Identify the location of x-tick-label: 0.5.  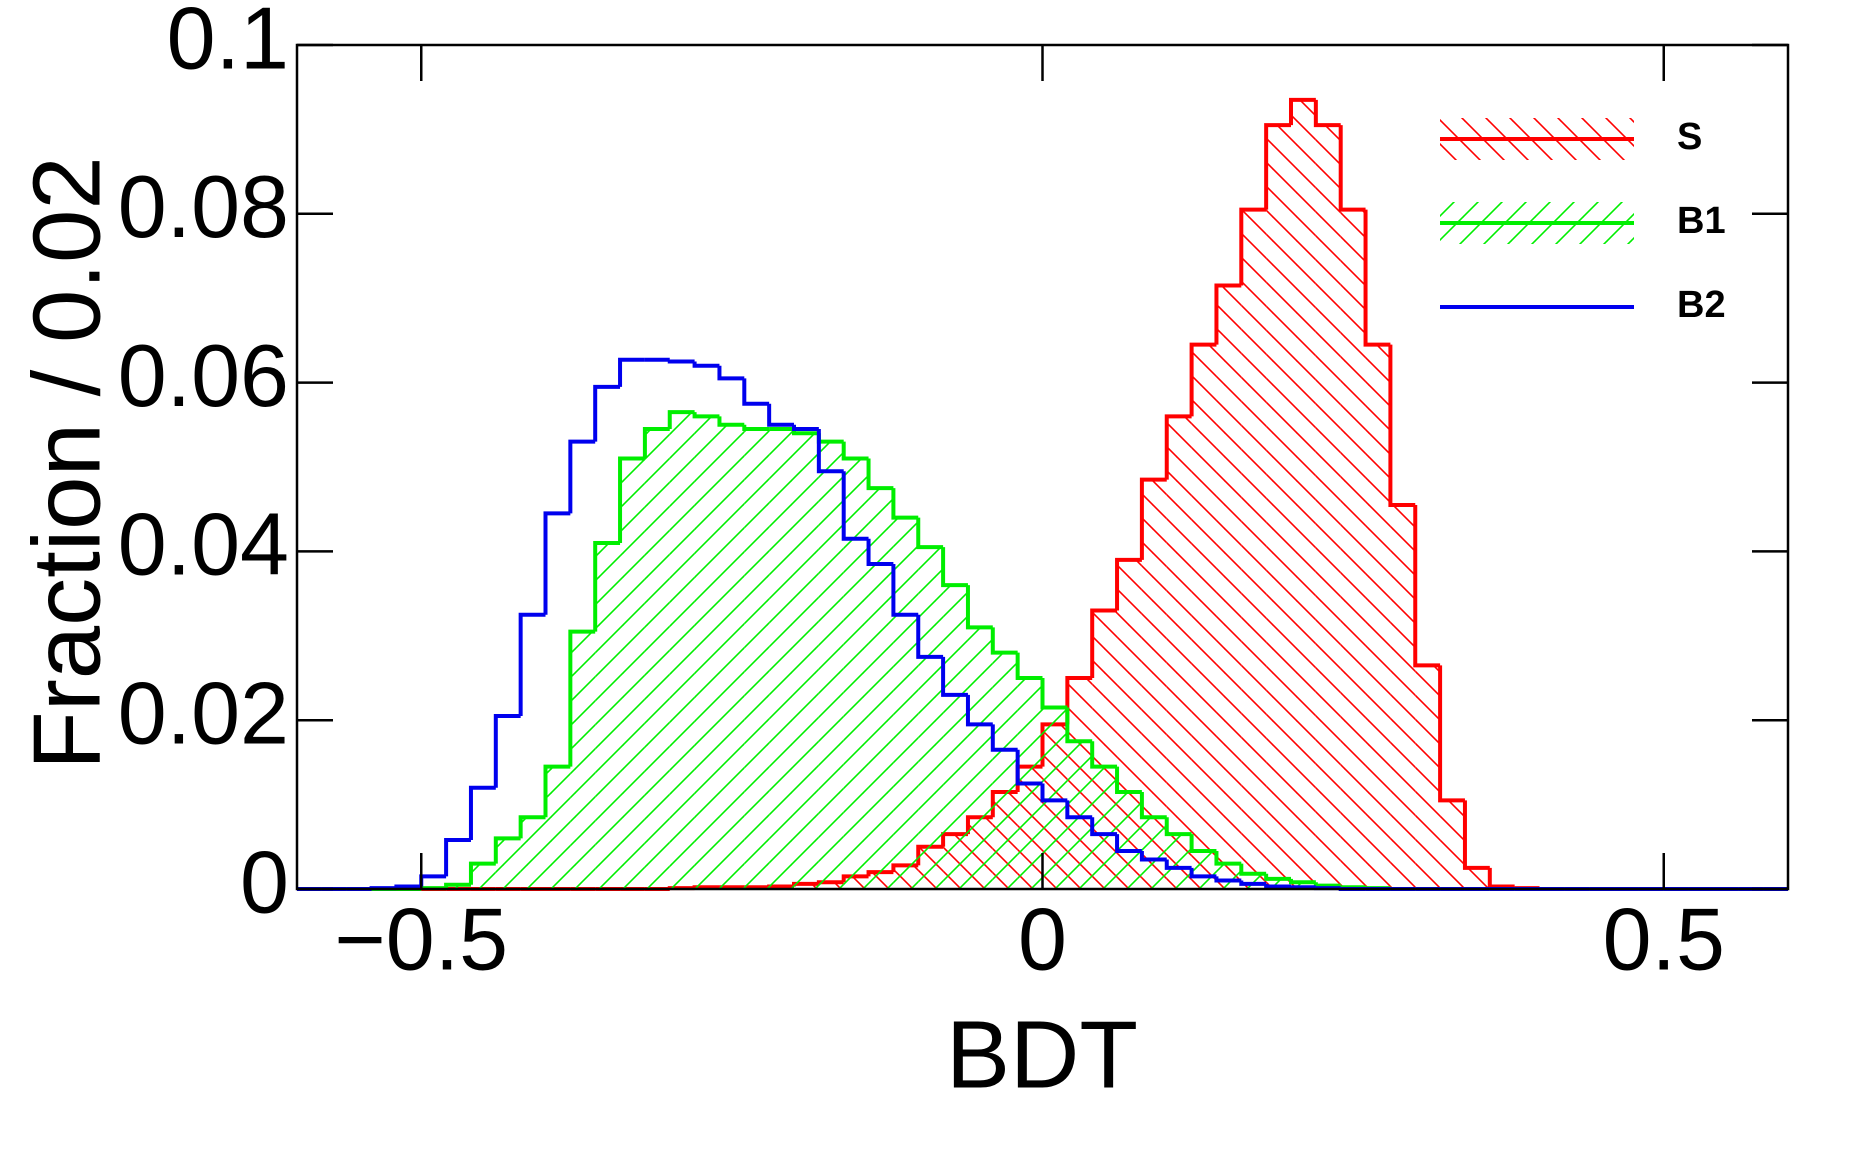
(1664, 938).